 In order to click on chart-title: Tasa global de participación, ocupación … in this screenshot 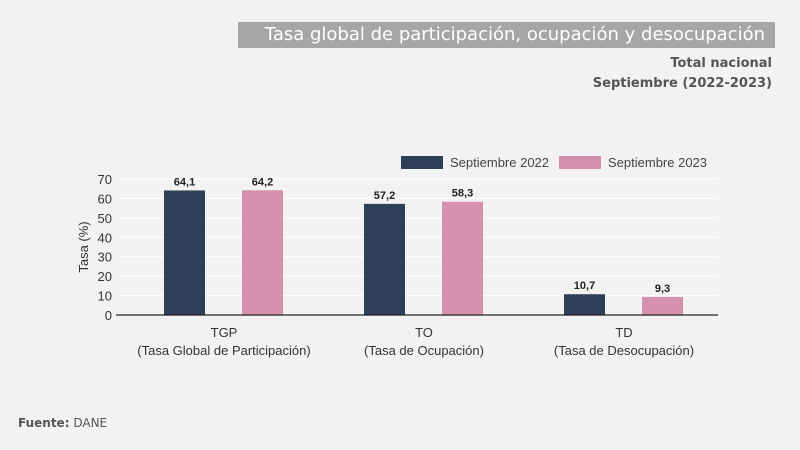, I will do `click(506, 35)`.